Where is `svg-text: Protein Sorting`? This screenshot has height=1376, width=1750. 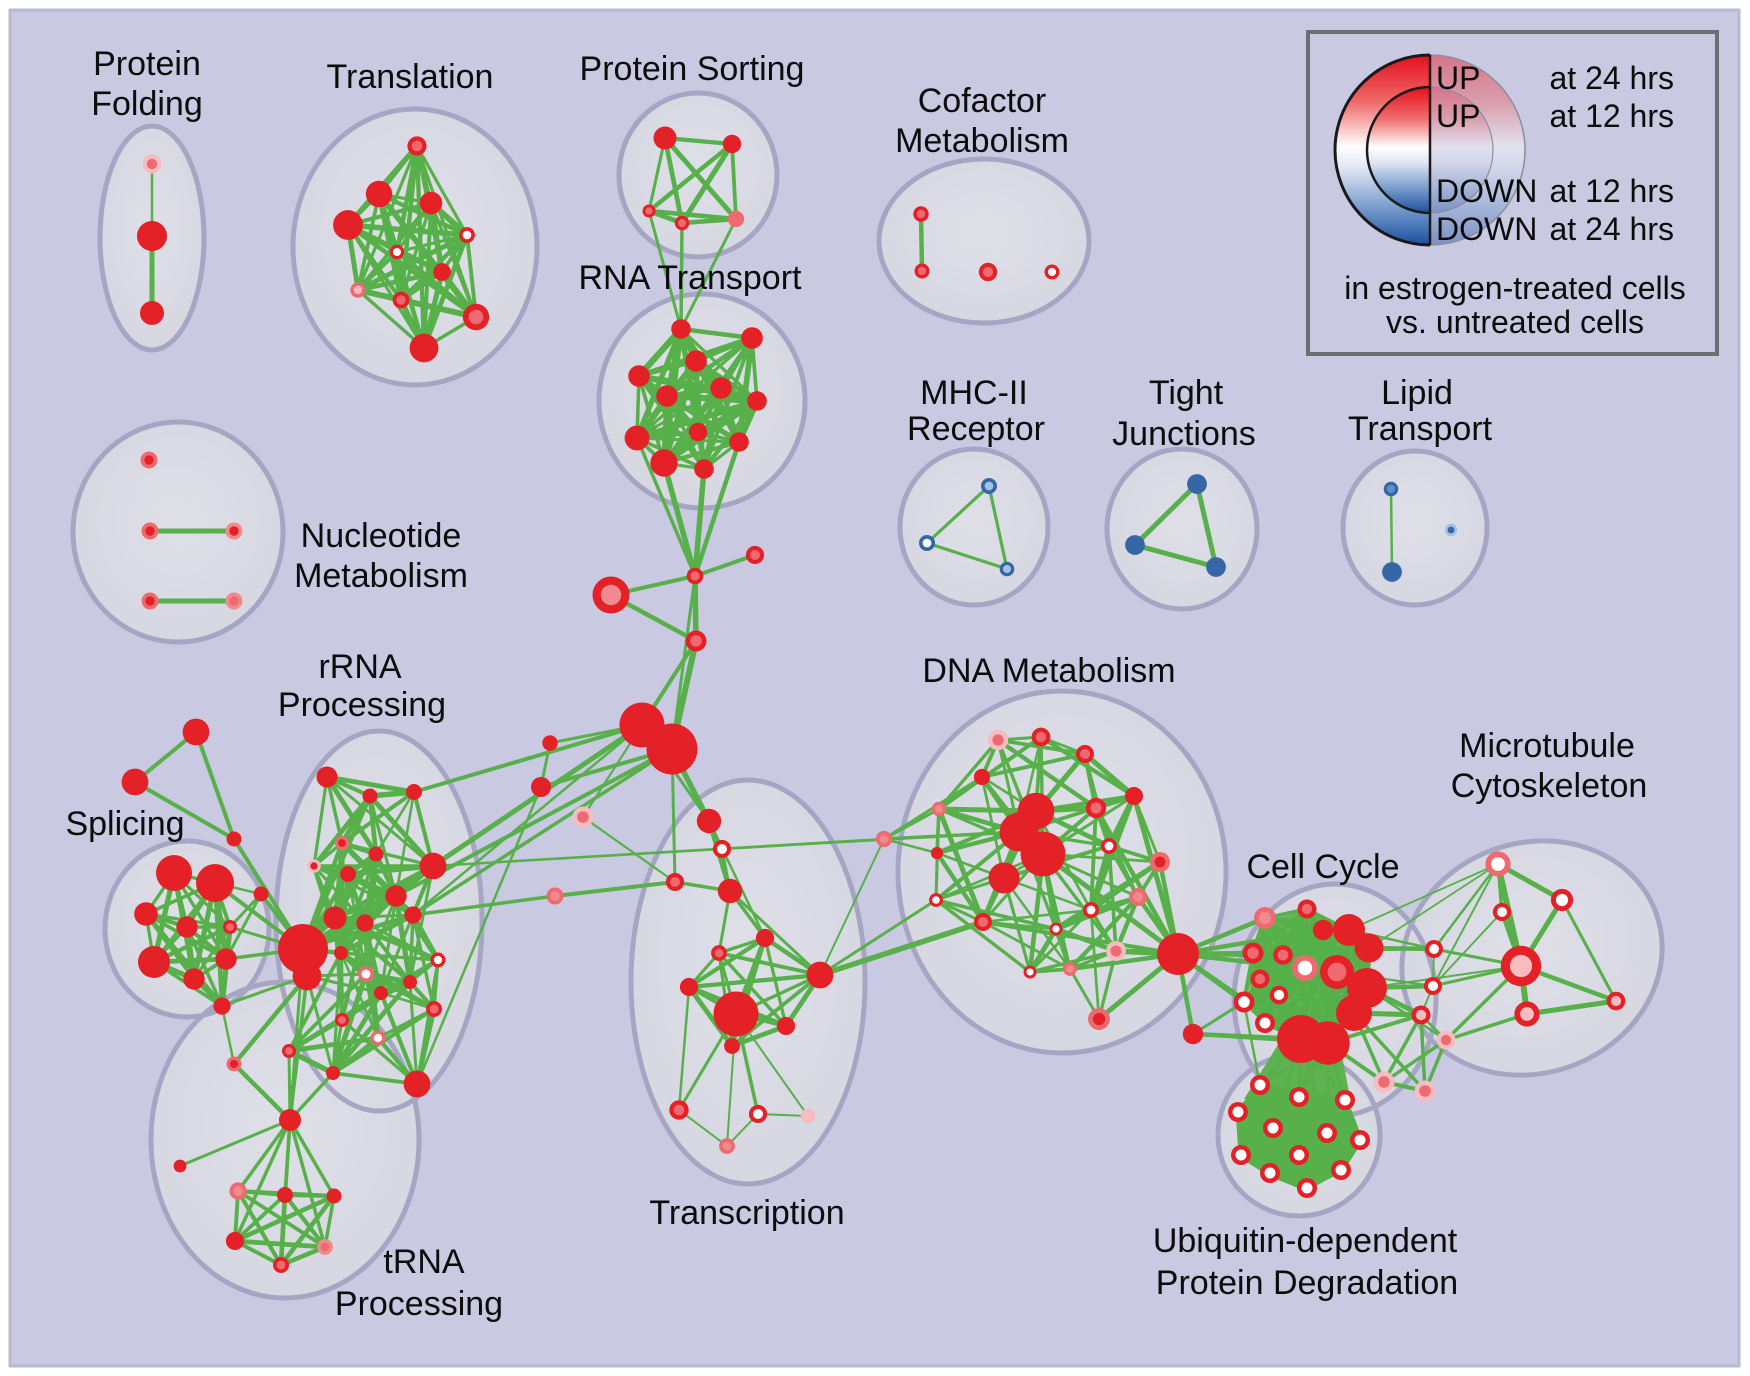 svg-text: Protein Sorting is located at coordinates (692, 69).